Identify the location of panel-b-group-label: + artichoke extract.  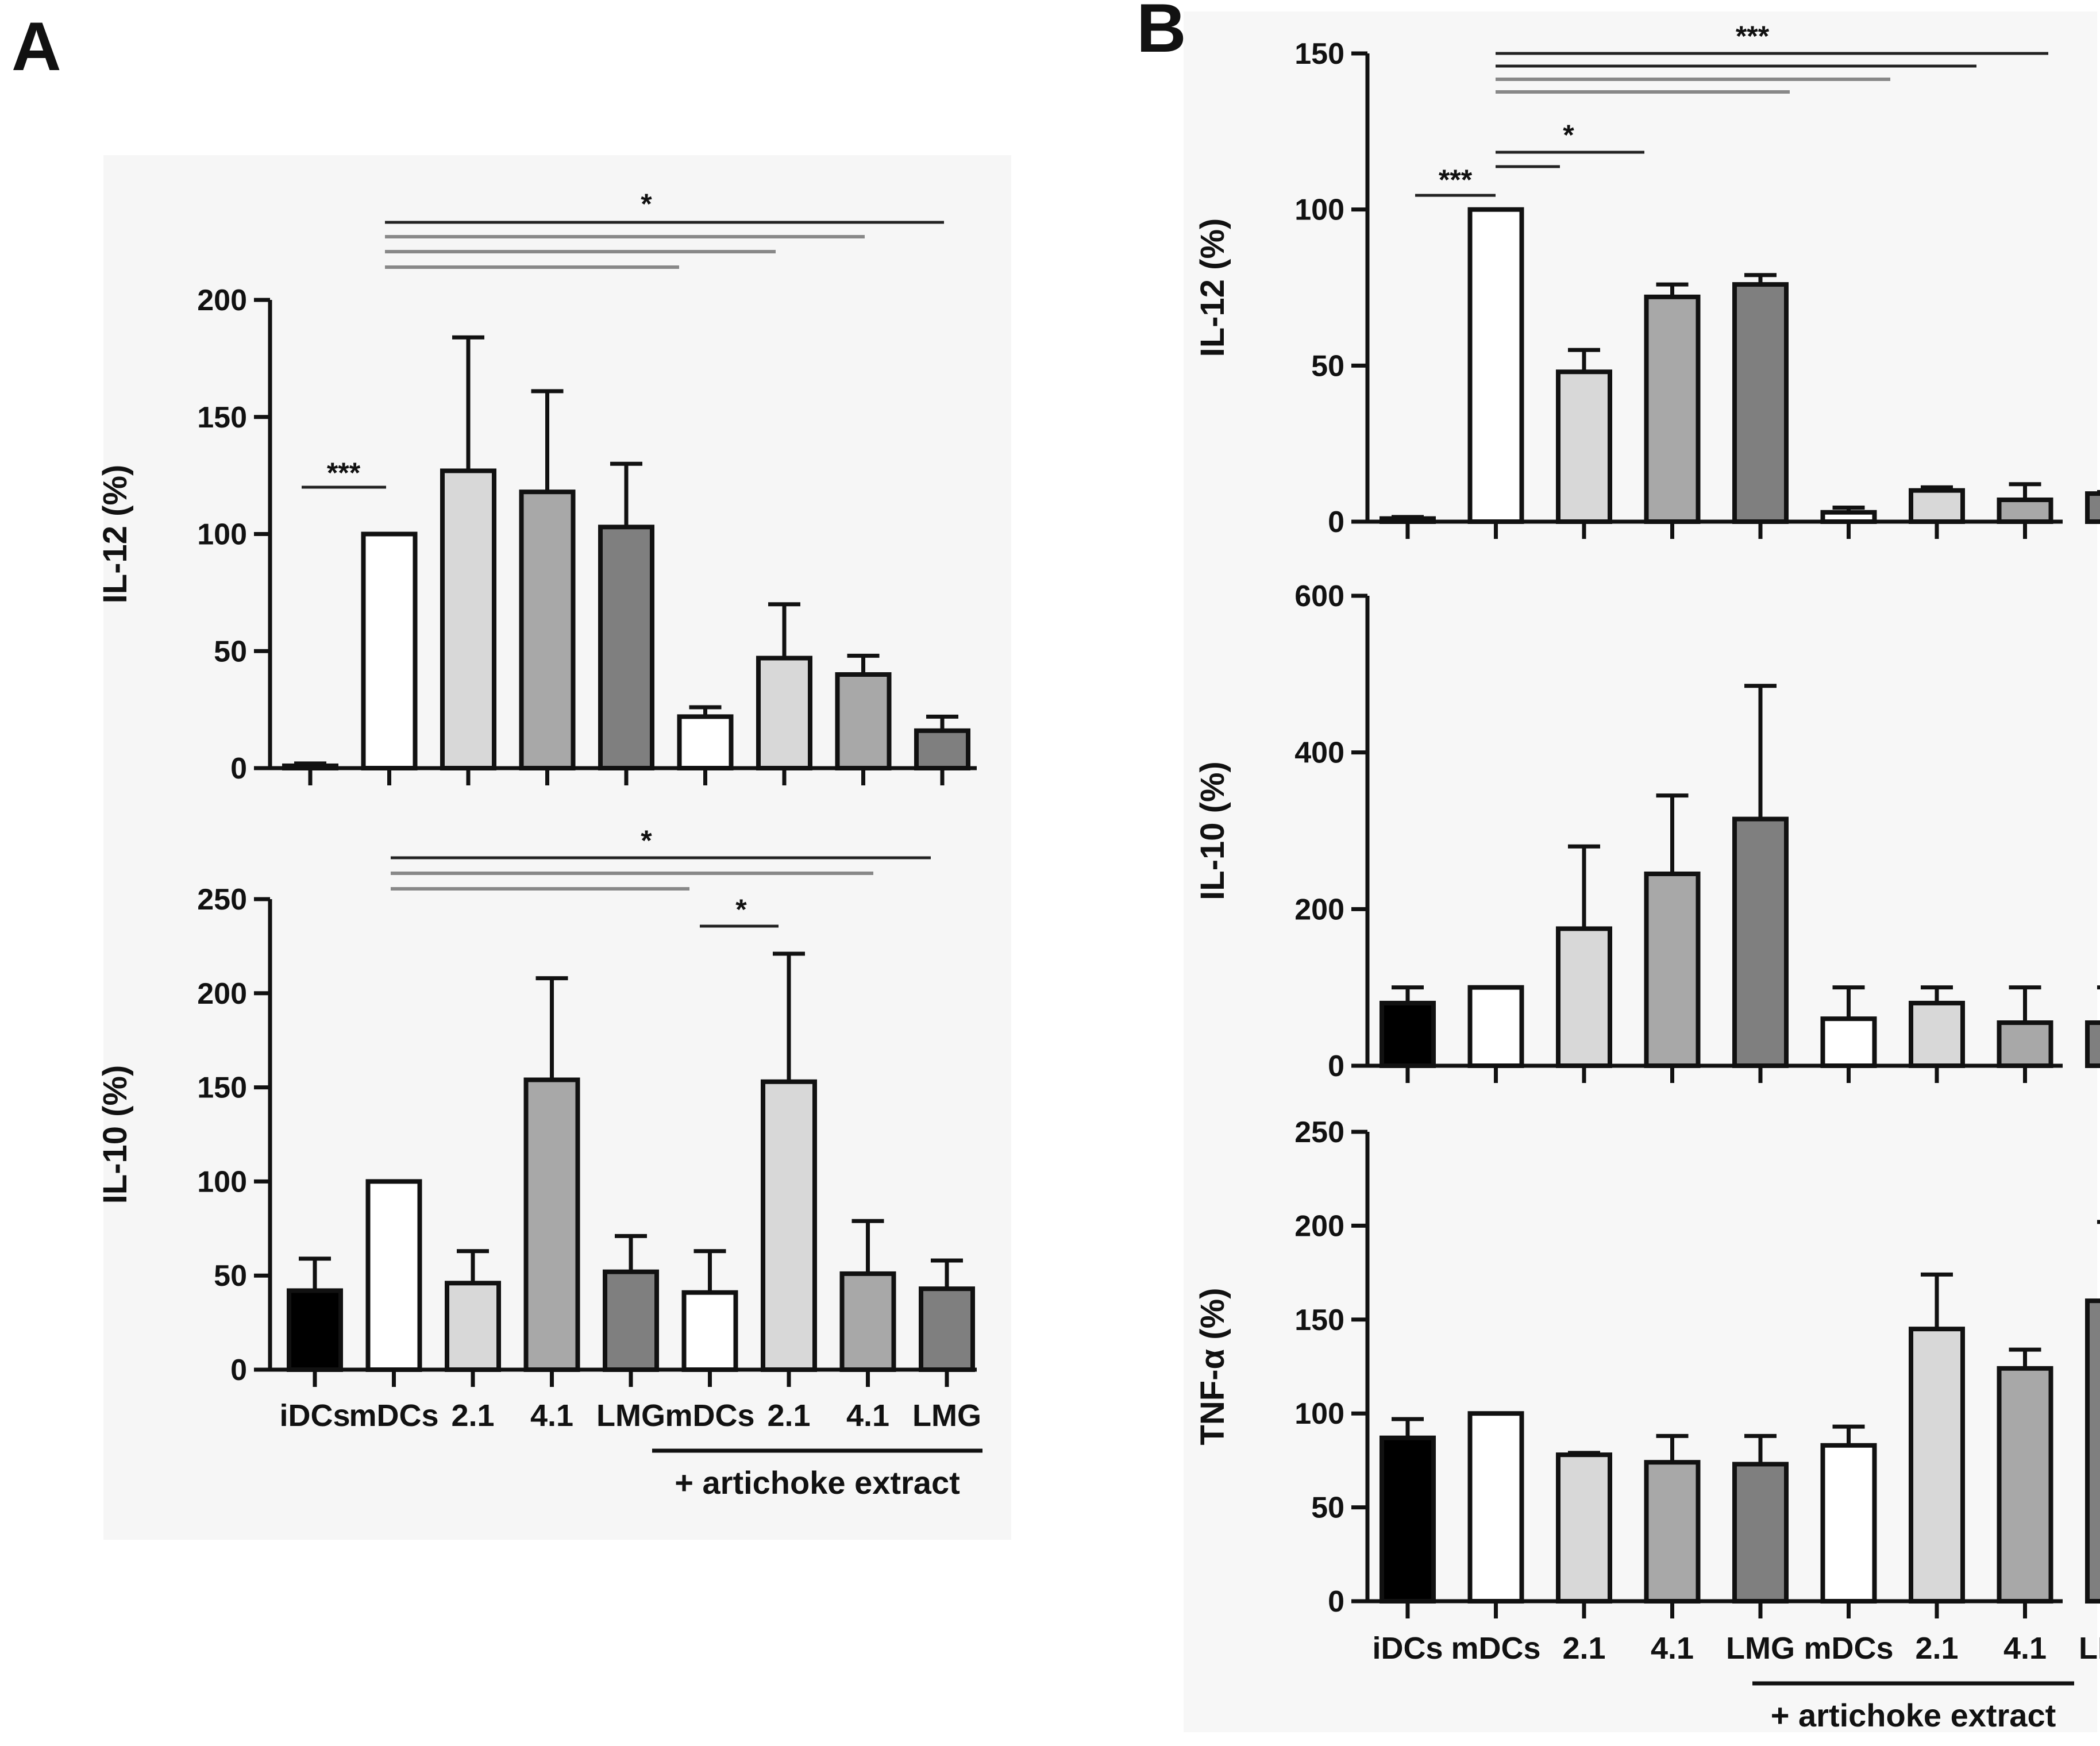
(1914, 1715).